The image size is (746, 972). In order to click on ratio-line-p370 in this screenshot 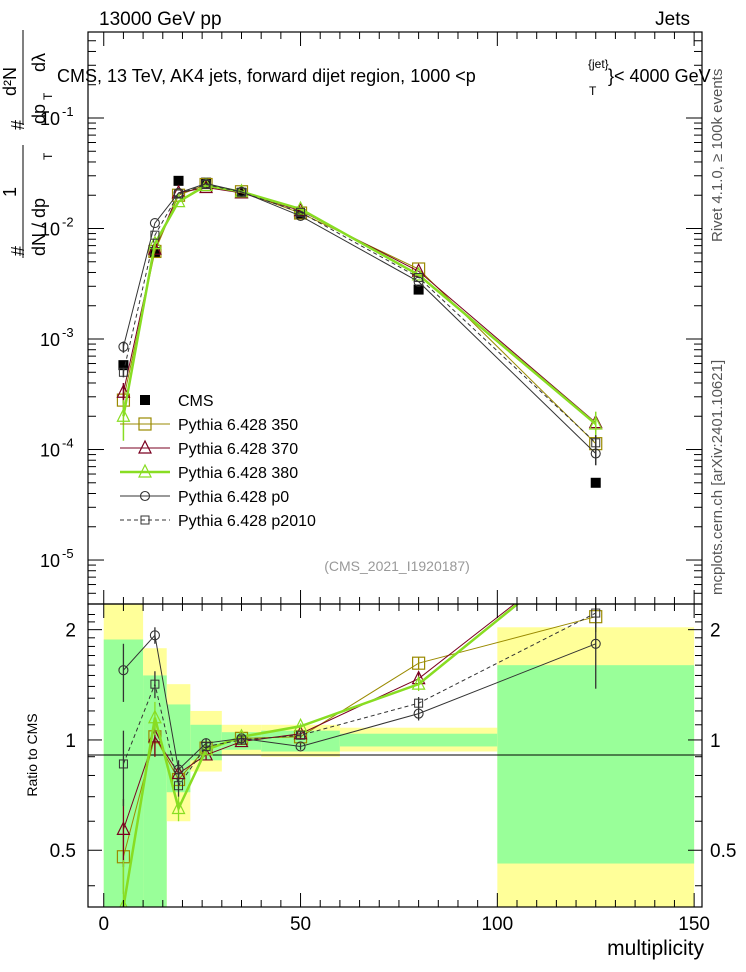, I will do `click(319, 717)`.